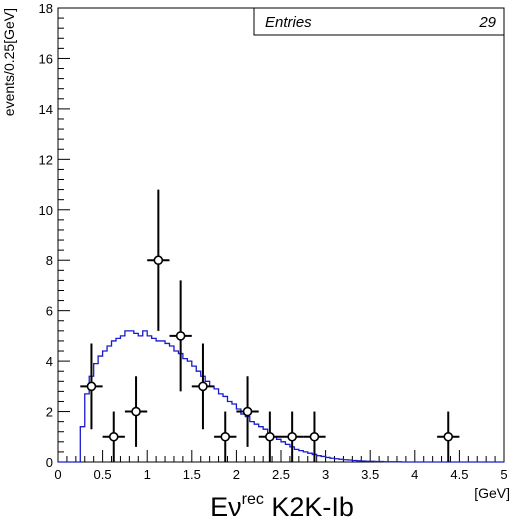 The image size is (516, 526). Describe the element at coordinates (46, 210) in the screenshot. I see `y-tick-label: 10` at that location.